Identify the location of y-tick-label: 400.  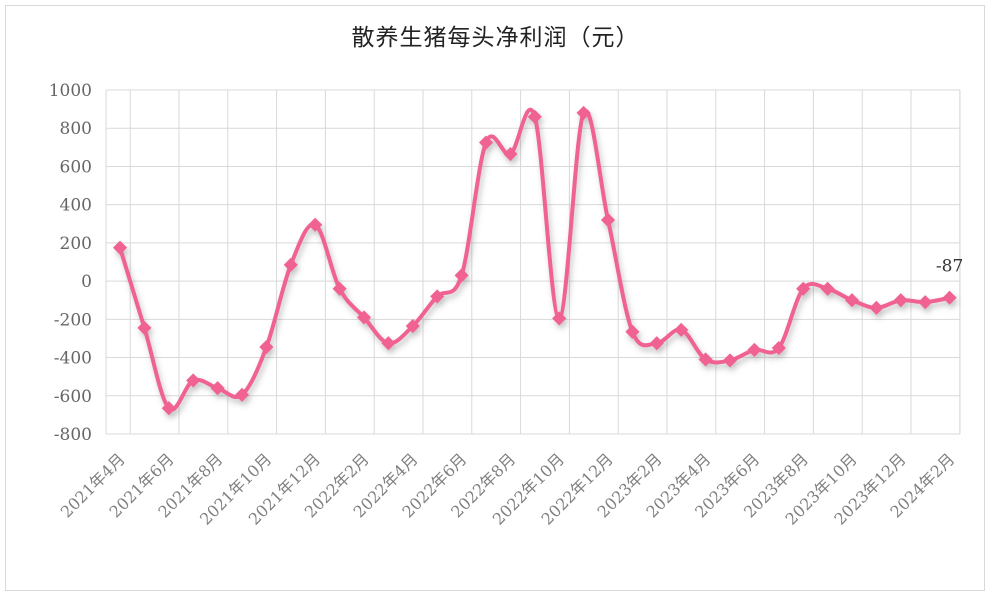
(76, 206).